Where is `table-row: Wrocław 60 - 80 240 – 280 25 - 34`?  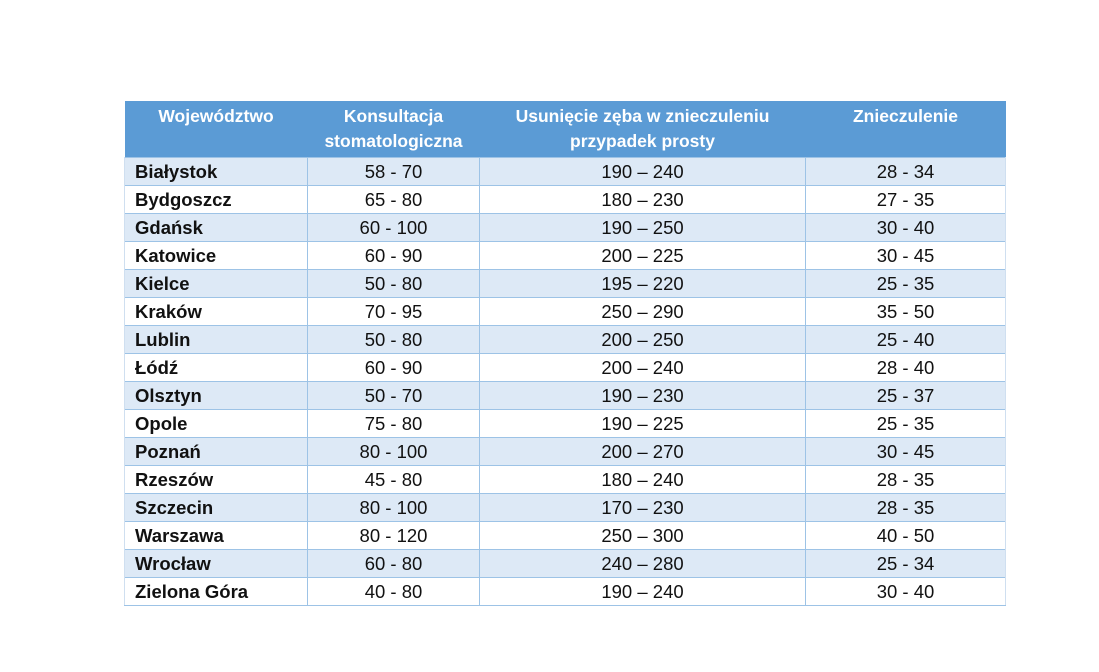 table-row: Wrocław 60 - 80 240 – 280 25 - 34 is located at coordinates (565, 563).